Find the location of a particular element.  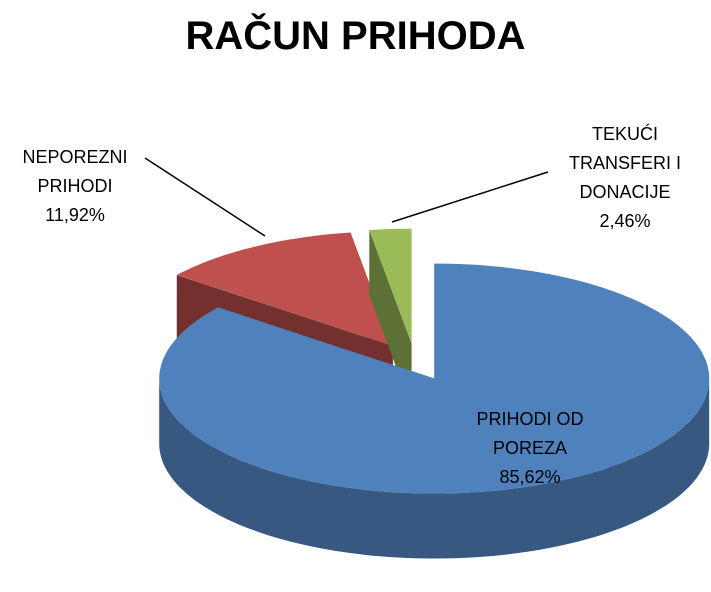

category-label: TEKUĆI TRANSFERI I DONACIJE is located at coordinates (624, 163).